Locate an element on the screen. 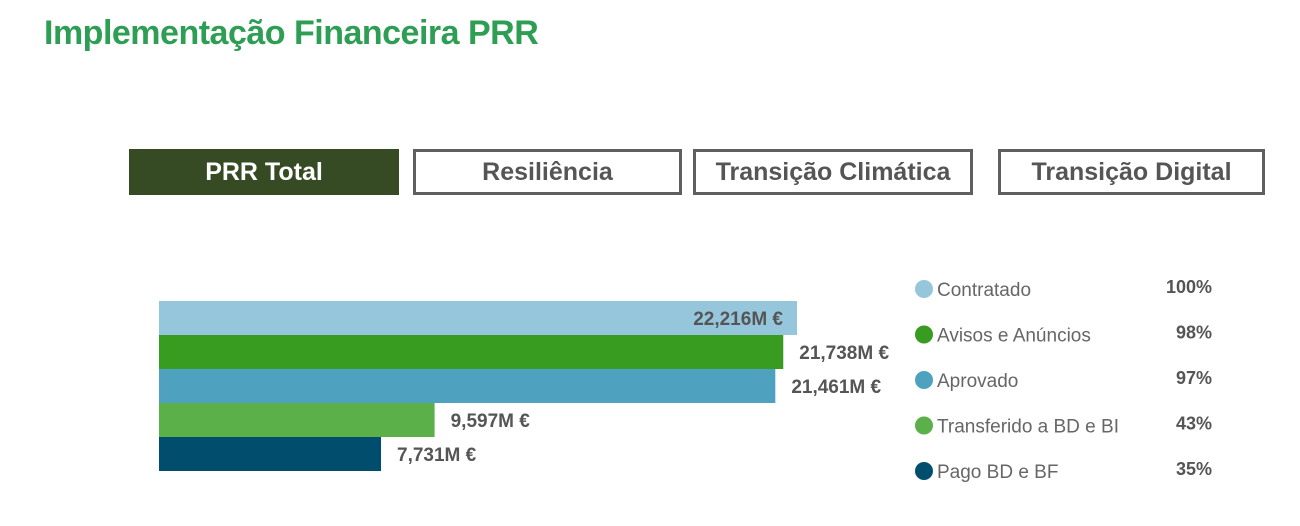 This screenshot has width=1300, height=526. bar-value-label-4: 7,731M € is located at coordinates (437, 455).